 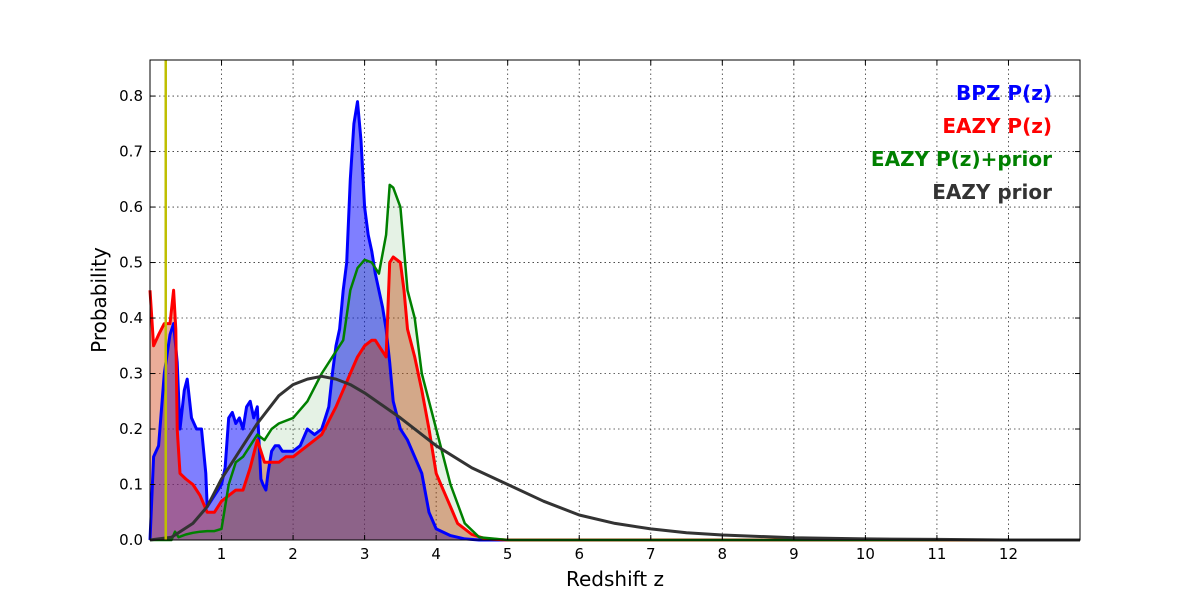 I want to click on x-tick-label: 7, so click(x=651, y=554).